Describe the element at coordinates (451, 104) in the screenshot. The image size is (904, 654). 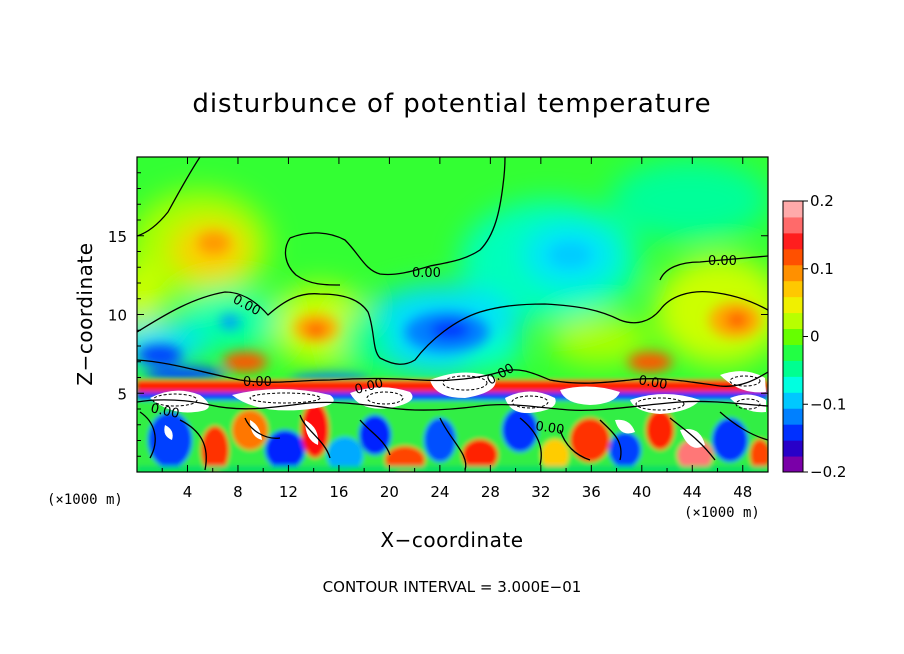
I see `chart-title: disturbunce of potential temperature` at that location.